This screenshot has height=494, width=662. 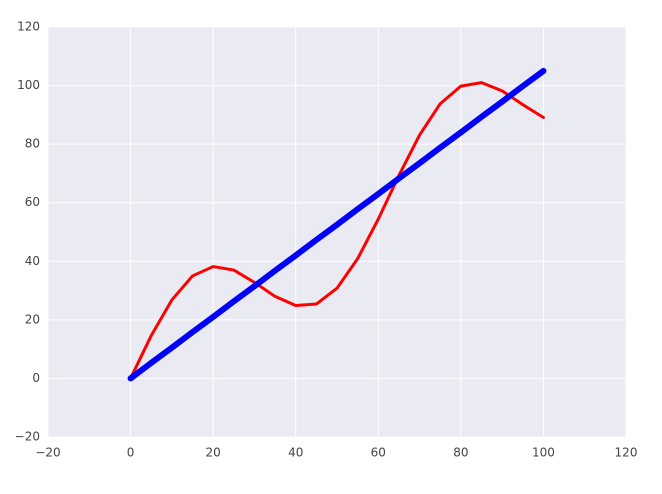 I want to click on y-tick-label: −20, so click(x=27, y=437).